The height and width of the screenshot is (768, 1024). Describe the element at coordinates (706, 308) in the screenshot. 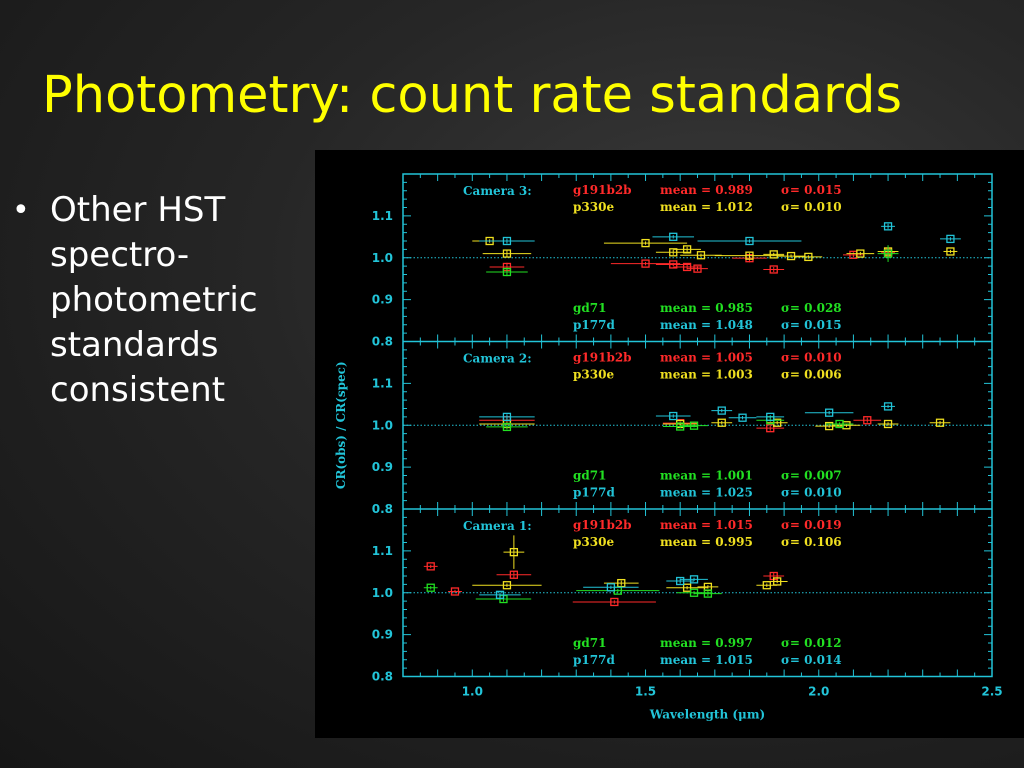

I see `mean-gd71: mean = 0.985` at that location.